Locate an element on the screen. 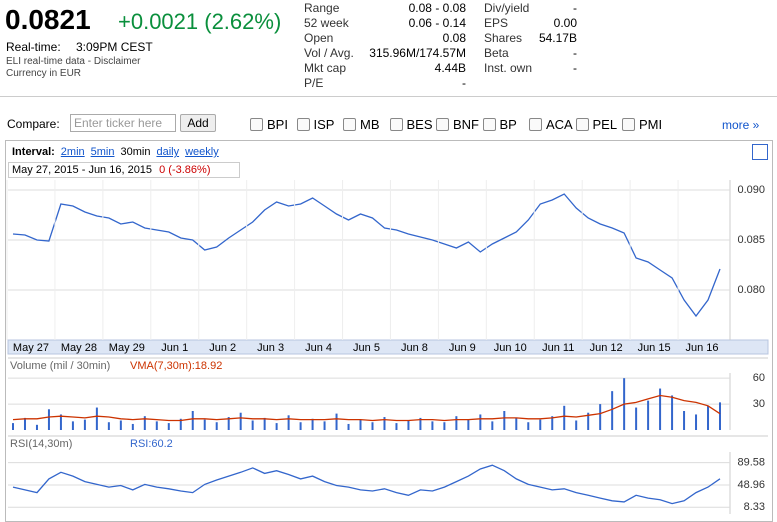 The width and height of the screenshot is (777, 522). x-tick-label: Jun 3 is located at coordinates (270, 348).